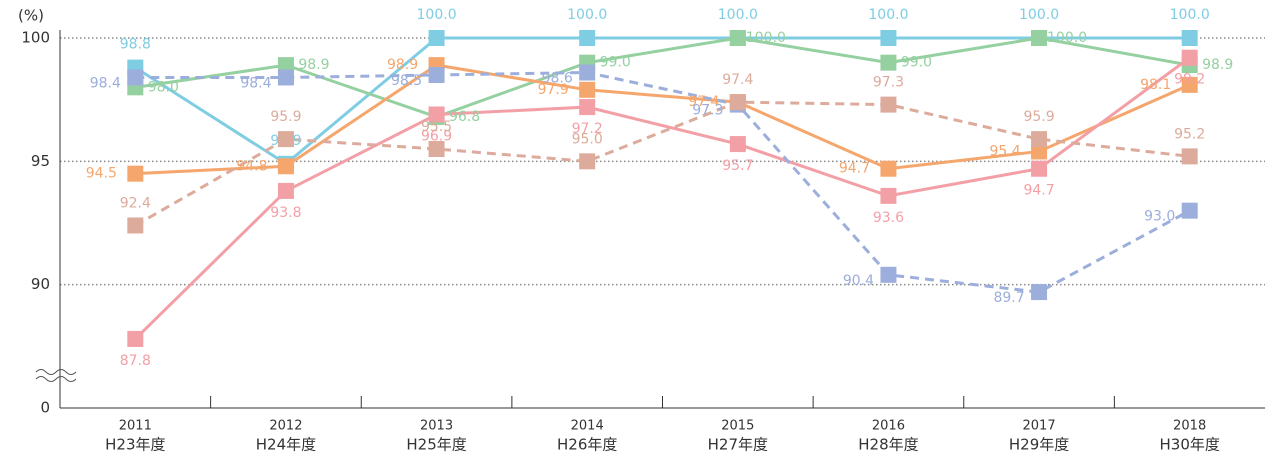  I want to click on x-tick-sublabel: H26年度, so click(587, 445).